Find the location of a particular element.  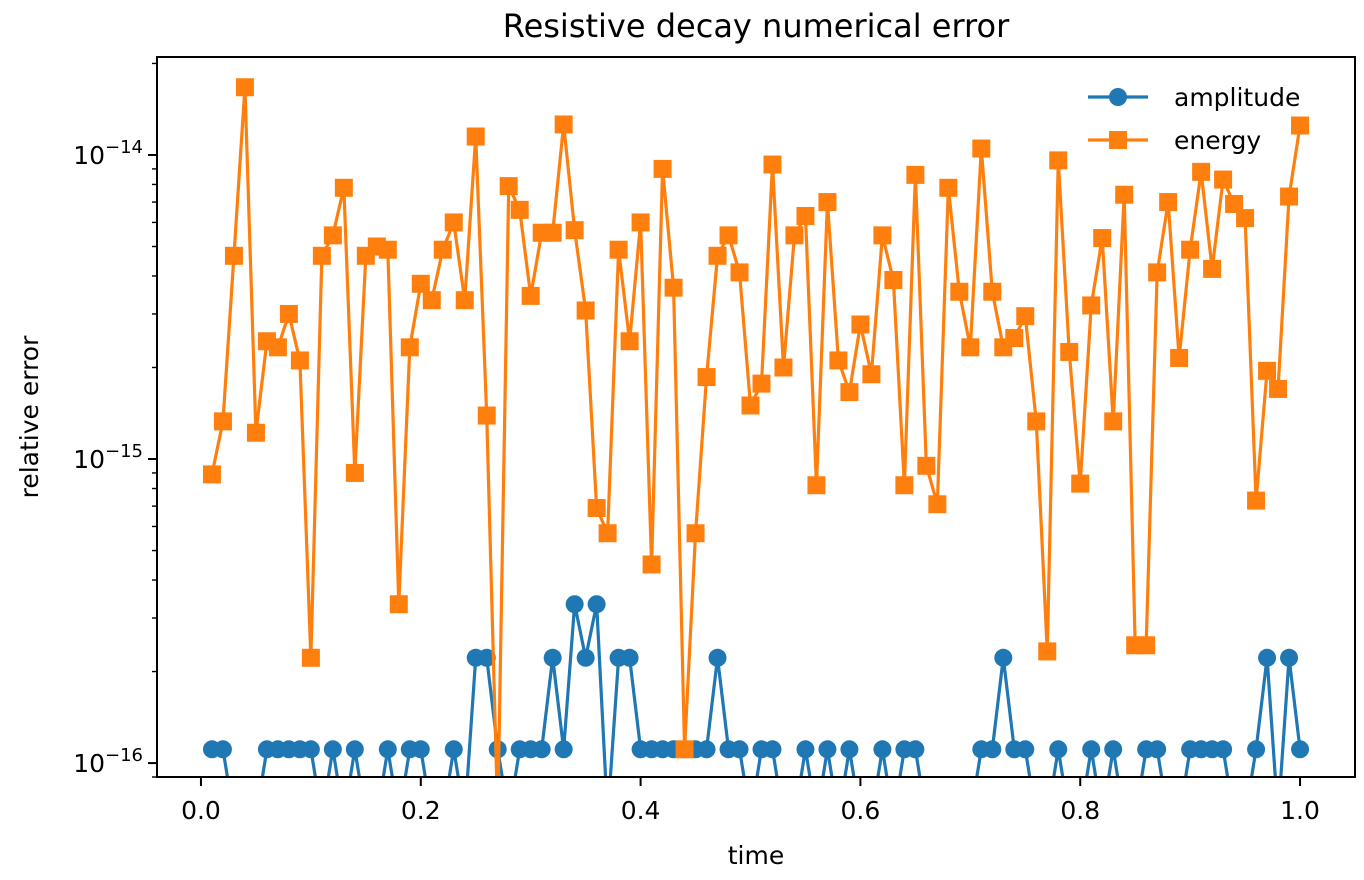

legend-label-amplitude: amplitude is located at coordinates (1237, 97).